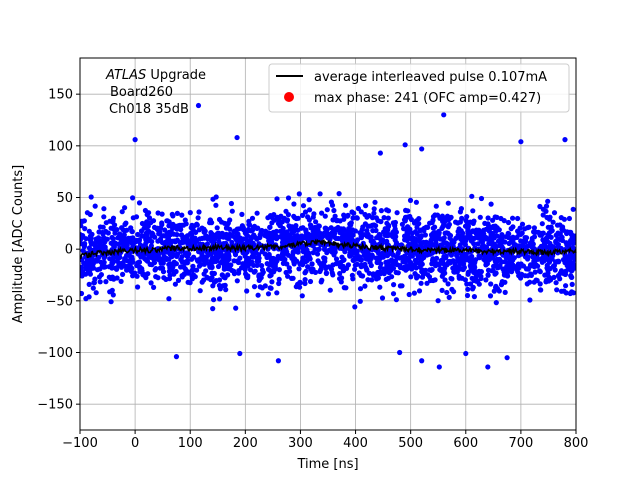 Image resolution: width=640 pixels, height=480 pixels. I want to click on x-tick-label: 0, so click(135, 443).